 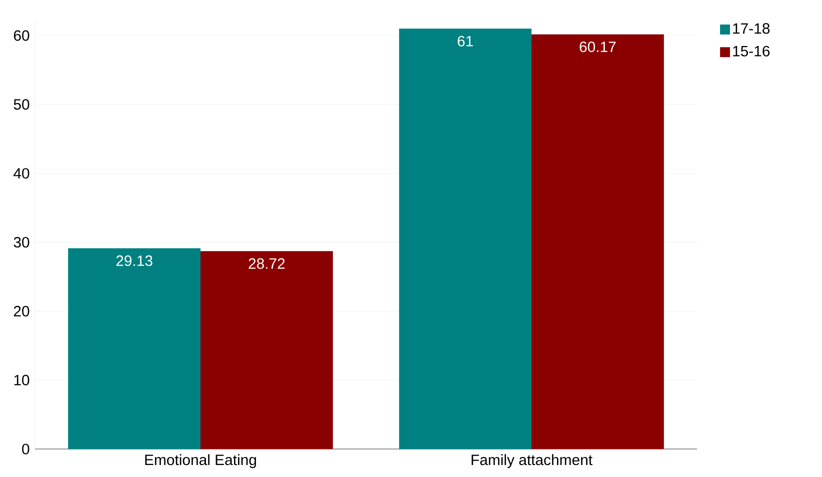 I want to click on data-label: 60.17, so click(x=598, y=47).